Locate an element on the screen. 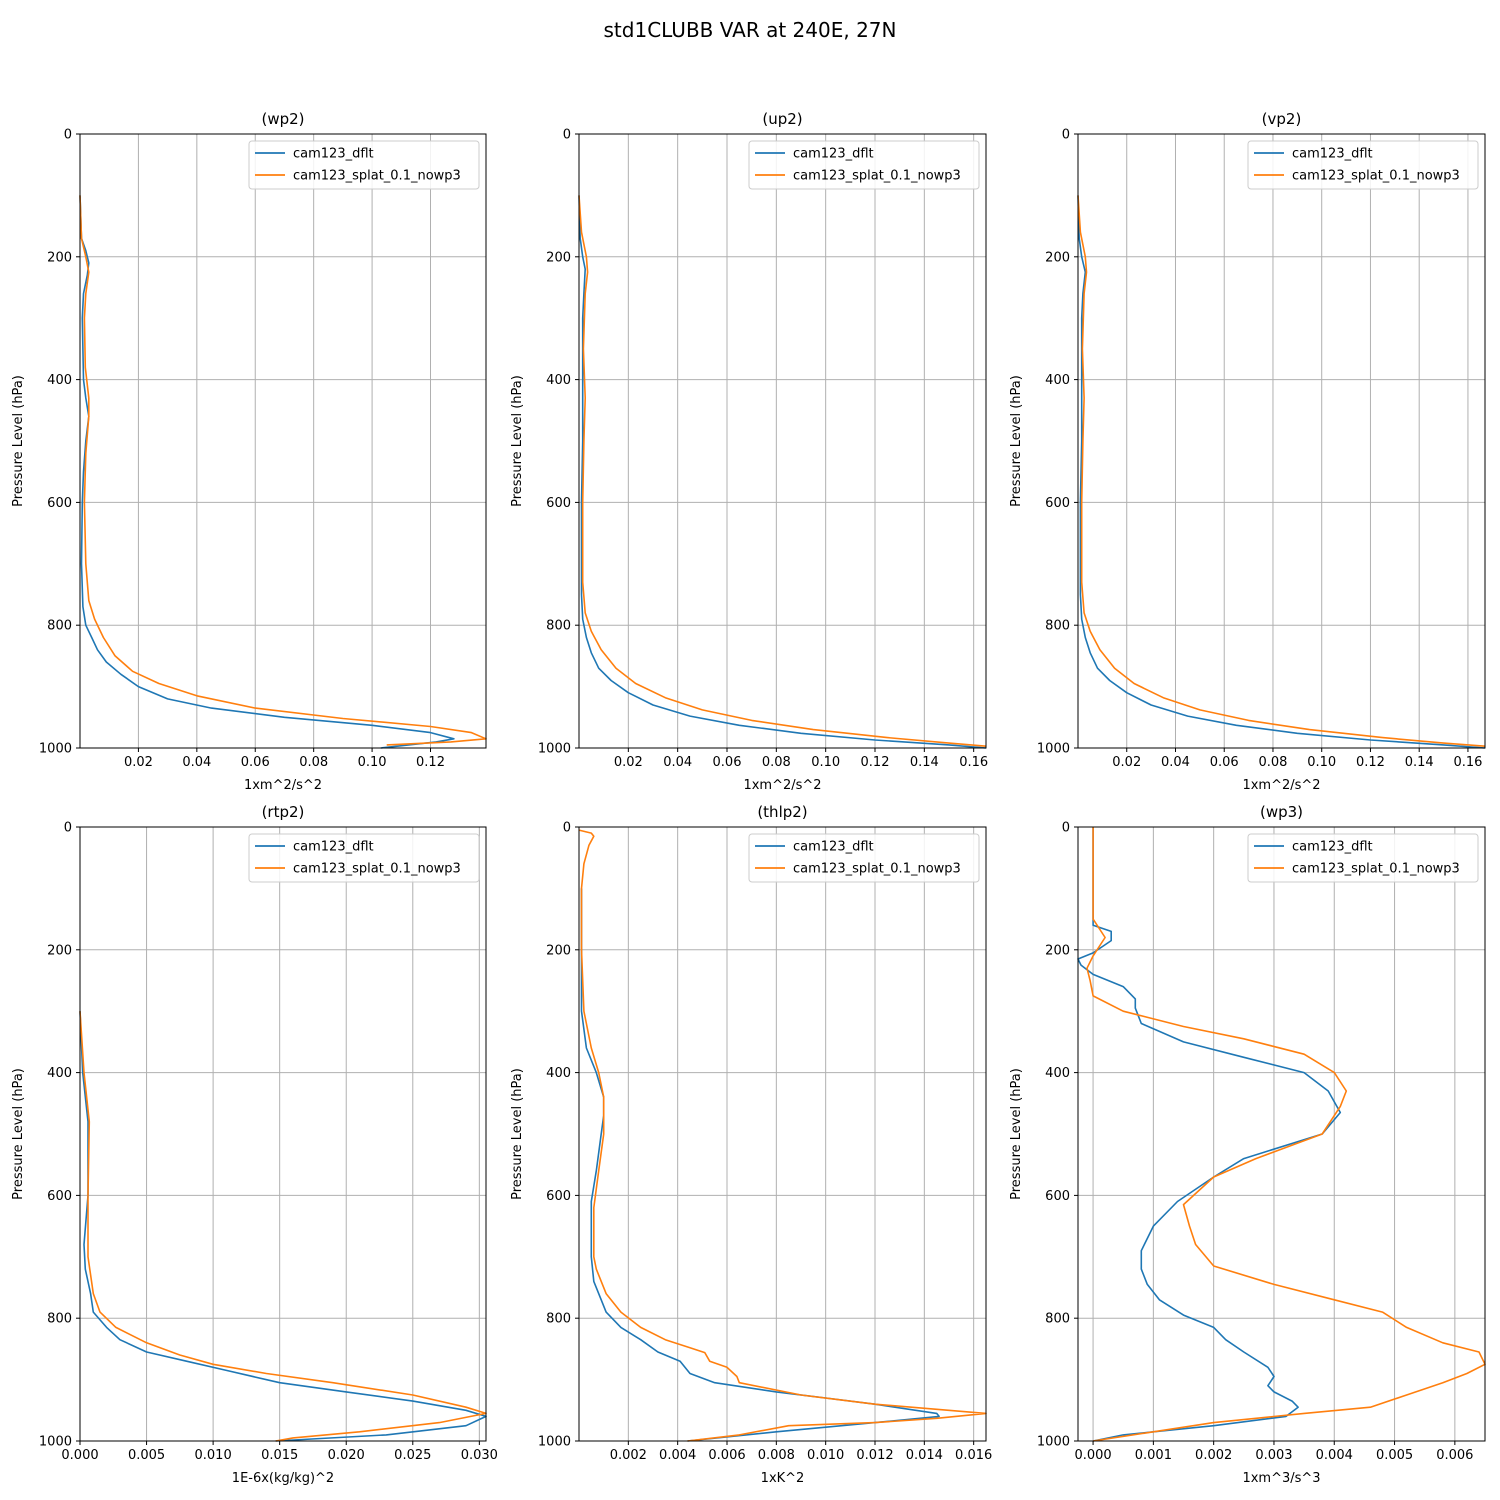  subplot-title: (wp2) is located at coordinates (282, 119).